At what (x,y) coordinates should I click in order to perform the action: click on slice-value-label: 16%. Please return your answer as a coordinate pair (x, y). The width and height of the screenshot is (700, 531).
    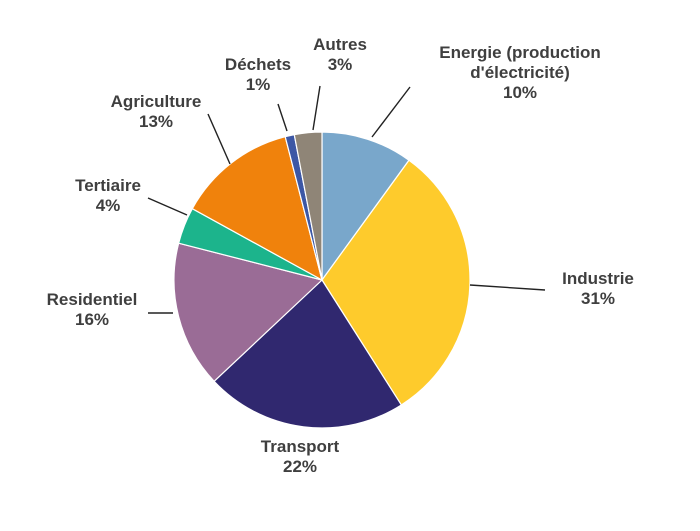
    Looking at the image, I should click on (92, 319).